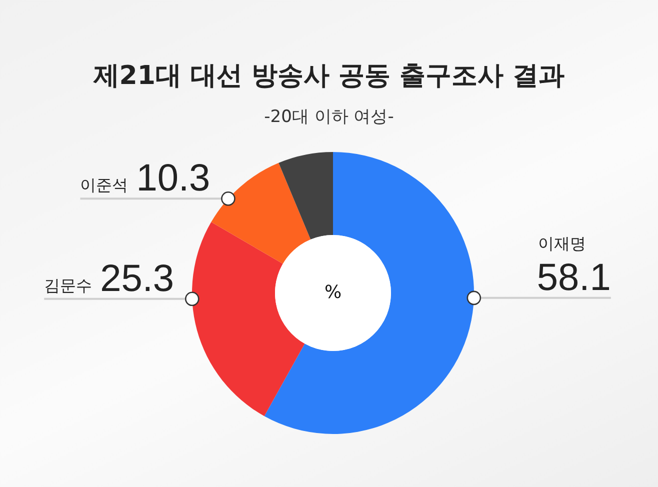 The height and width of the screenshot is (487, 658). I want to click on chart-title: 제21대 대선 방송사 공동 출구조사 결과, so click(329, 76).